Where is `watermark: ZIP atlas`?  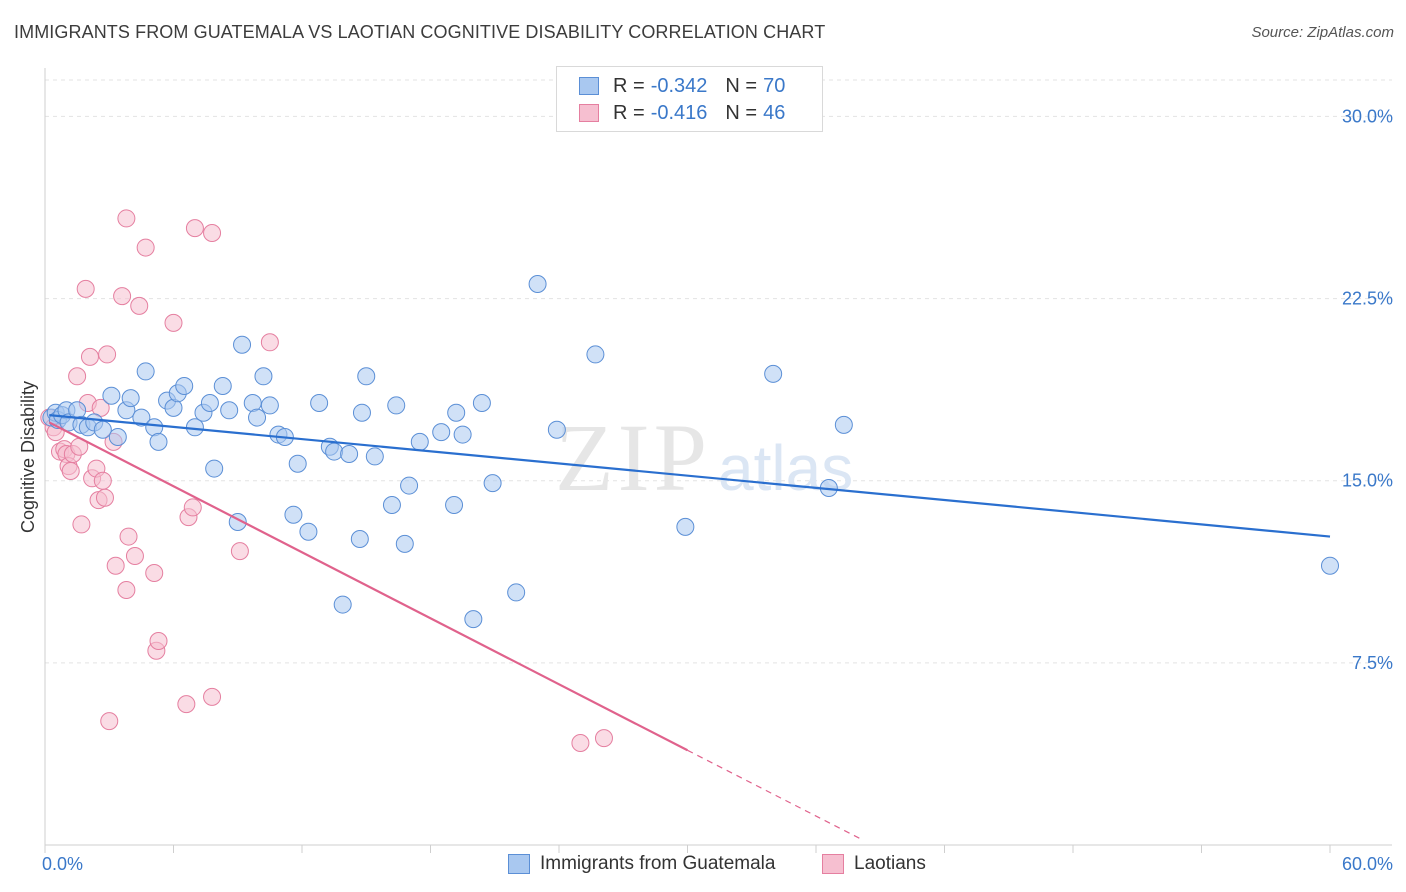
watermark: ZIP atlas is located at coordinates (704, 457).